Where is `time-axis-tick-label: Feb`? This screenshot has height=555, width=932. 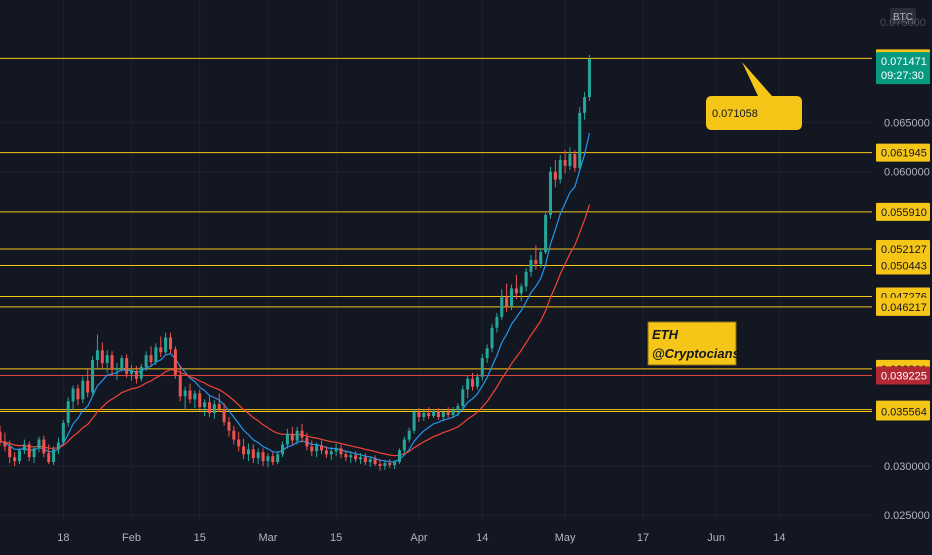
time-axis-tick-label: Feb is located at coordinates (131, 538).